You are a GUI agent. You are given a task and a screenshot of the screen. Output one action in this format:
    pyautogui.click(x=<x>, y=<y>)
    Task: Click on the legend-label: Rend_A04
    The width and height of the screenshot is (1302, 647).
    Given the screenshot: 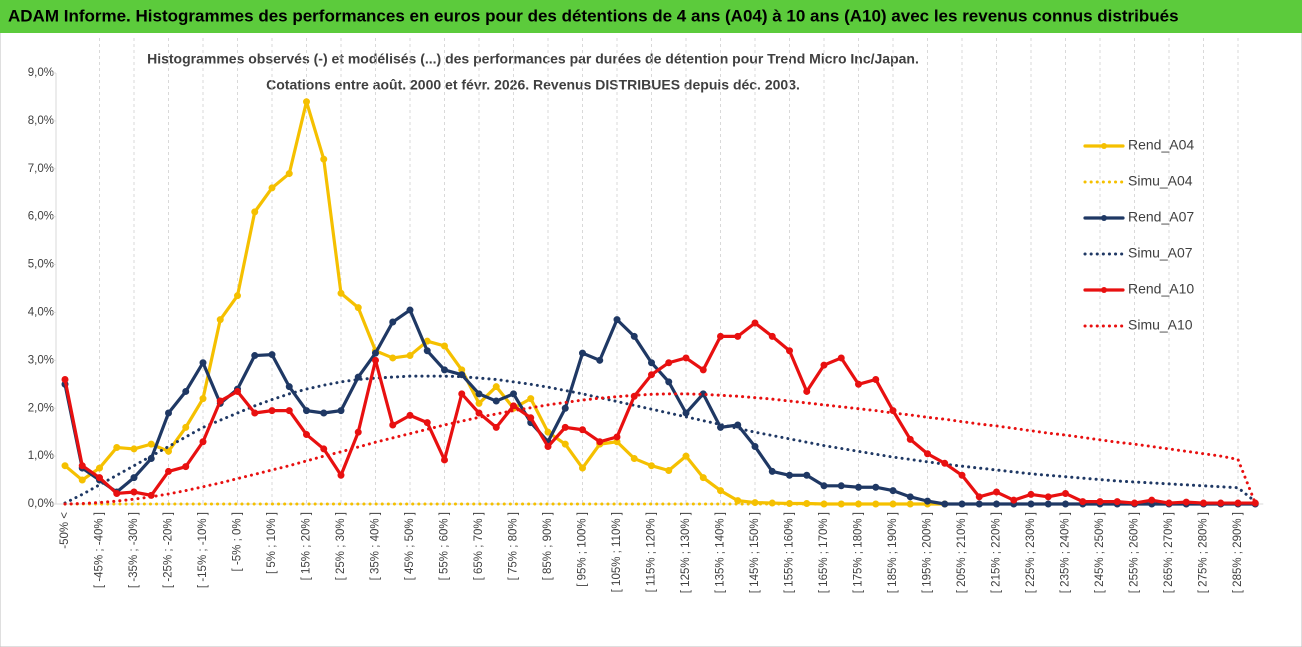 What is the action you would take?
    pyautogui.click(x=1161, y=145)
    